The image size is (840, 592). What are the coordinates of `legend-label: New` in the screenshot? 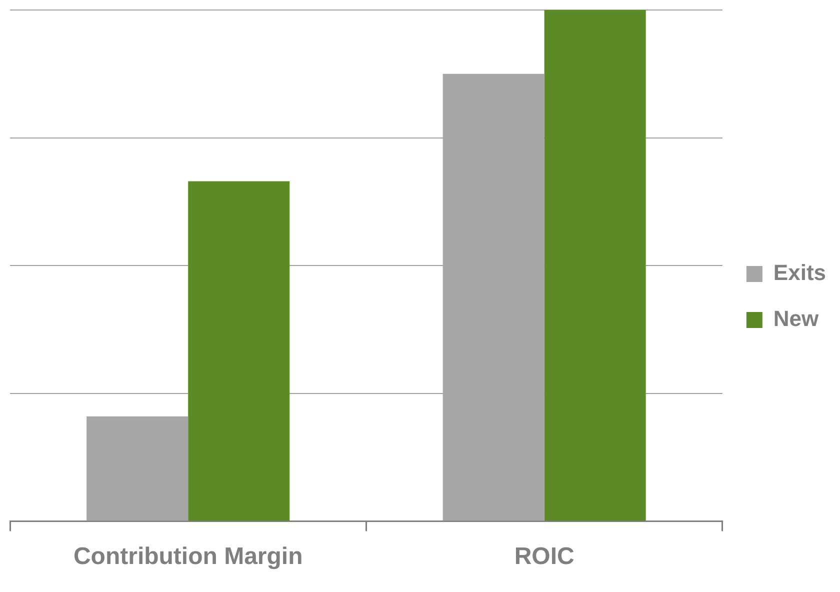 It's located at (796, 319).